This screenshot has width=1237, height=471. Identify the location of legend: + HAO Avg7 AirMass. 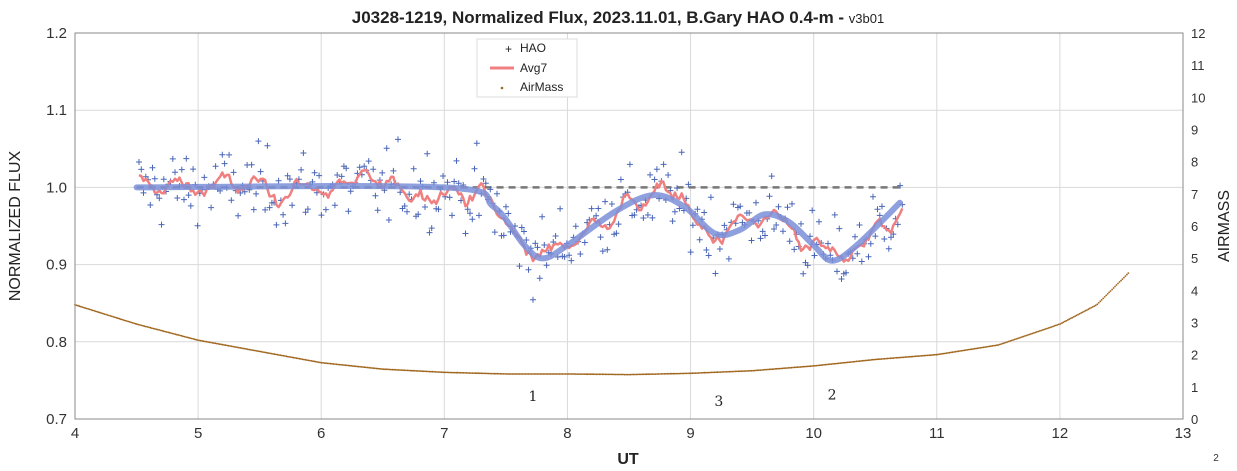
(527, 68).